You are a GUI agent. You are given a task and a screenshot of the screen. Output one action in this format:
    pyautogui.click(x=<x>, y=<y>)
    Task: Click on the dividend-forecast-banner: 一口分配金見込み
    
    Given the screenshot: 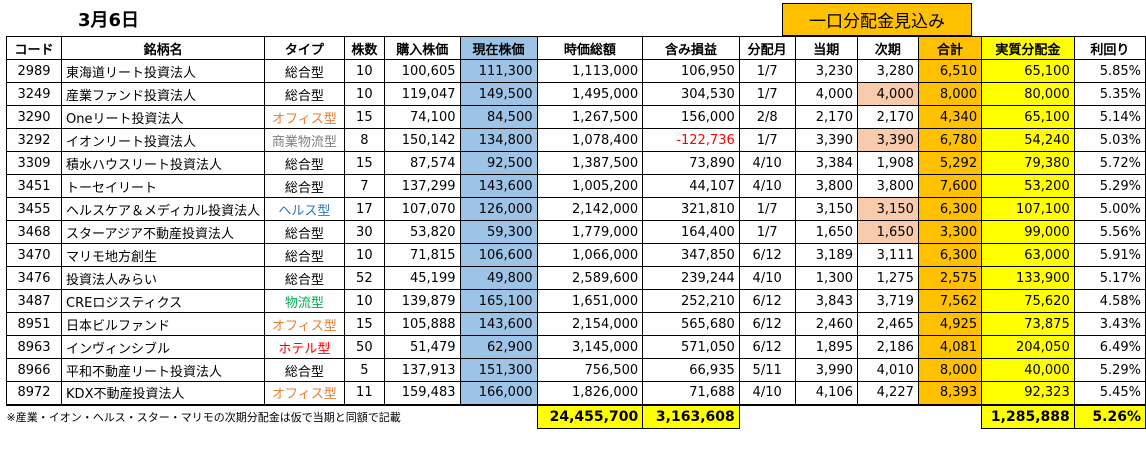 What is the action you would take?
    pyautogui.click(x=877, y=19)
    